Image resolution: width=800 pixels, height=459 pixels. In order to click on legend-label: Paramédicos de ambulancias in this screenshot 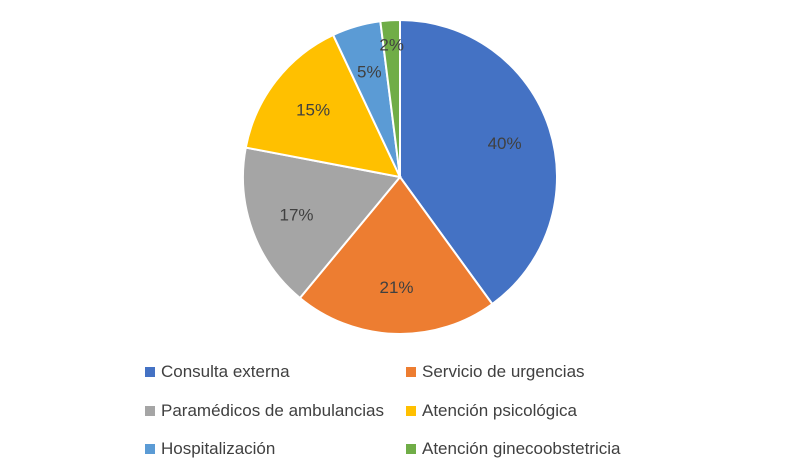, I will do `click(273, 410)`.